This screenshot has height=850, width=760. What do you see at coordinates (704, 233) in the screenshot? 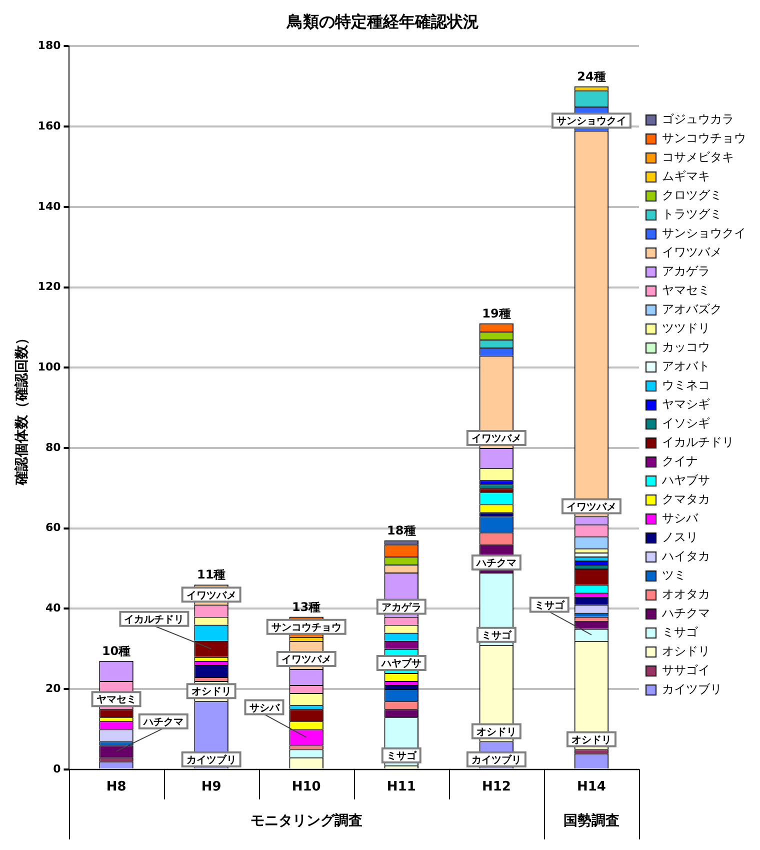
I see `legend-label: サンショウクイ` at bounding box center [704, 233].